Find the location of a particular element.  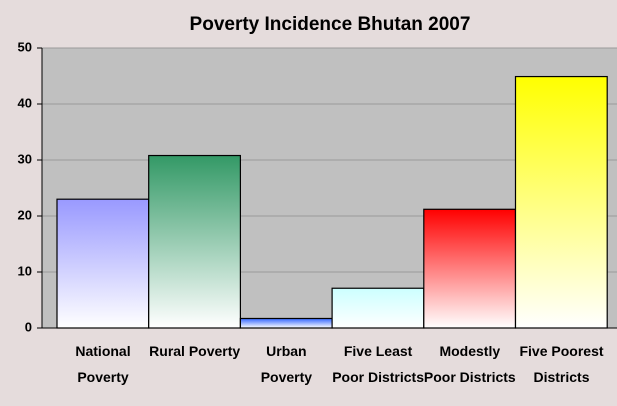

x-tick-label: Modestly Poor Districts is located at coordinates (469, 364).